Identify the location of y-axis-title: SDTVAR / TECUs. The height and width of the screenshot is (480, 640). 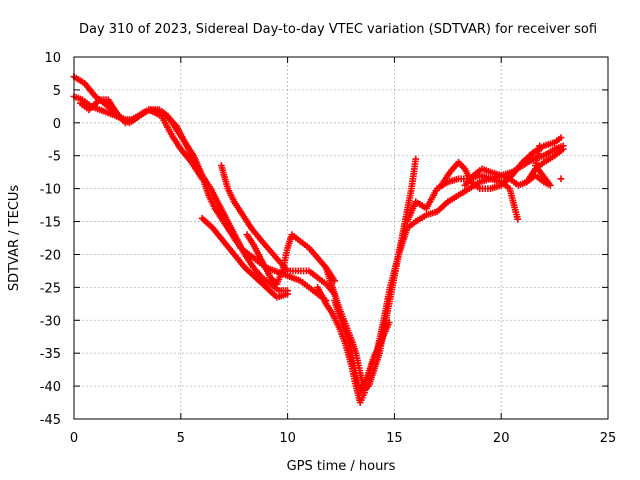
(14, 238).